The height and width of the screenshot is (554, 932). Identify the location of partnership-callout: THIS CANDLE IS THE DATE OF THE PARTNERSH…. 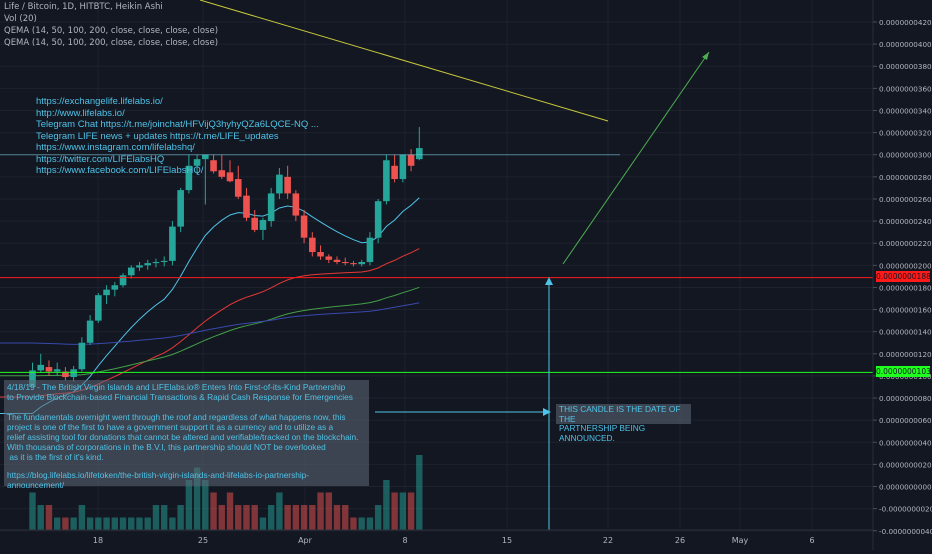
(623, 423).